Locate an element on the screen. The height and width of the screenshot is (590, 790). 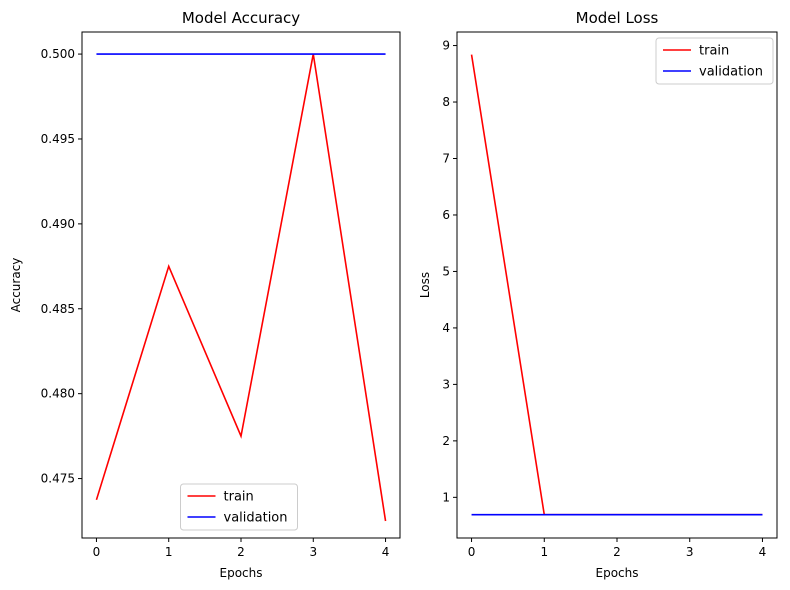
y-tick-label: 1 is located at coordinates (446, 497).